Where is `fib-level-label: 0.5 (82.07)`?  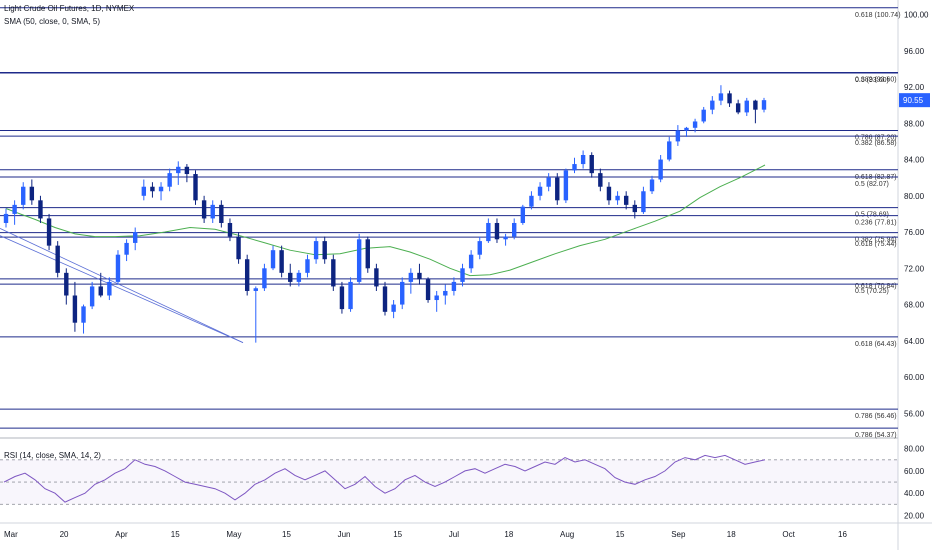 fib-level-label: 0.5 (82.07) is located at coordinates (872, 184).